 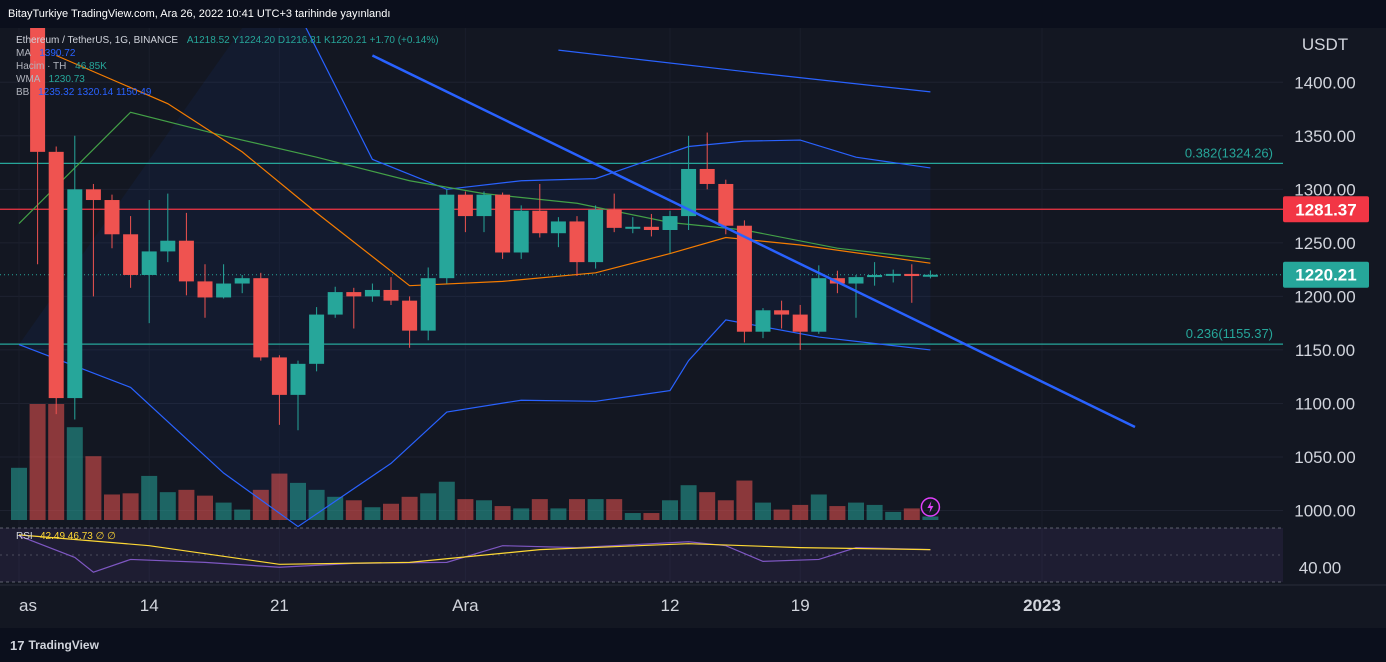 What do you see at coordinates (693, 645) in the screenshot?
I see `footer-branding: 17 TradingView` at bounding box center [693, 645].